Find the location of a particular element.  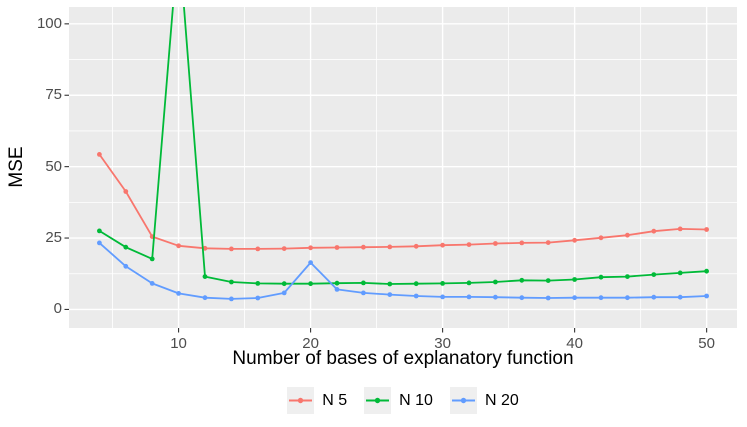

legend-item-n5: N 5 is located at coordinates (317, 400).